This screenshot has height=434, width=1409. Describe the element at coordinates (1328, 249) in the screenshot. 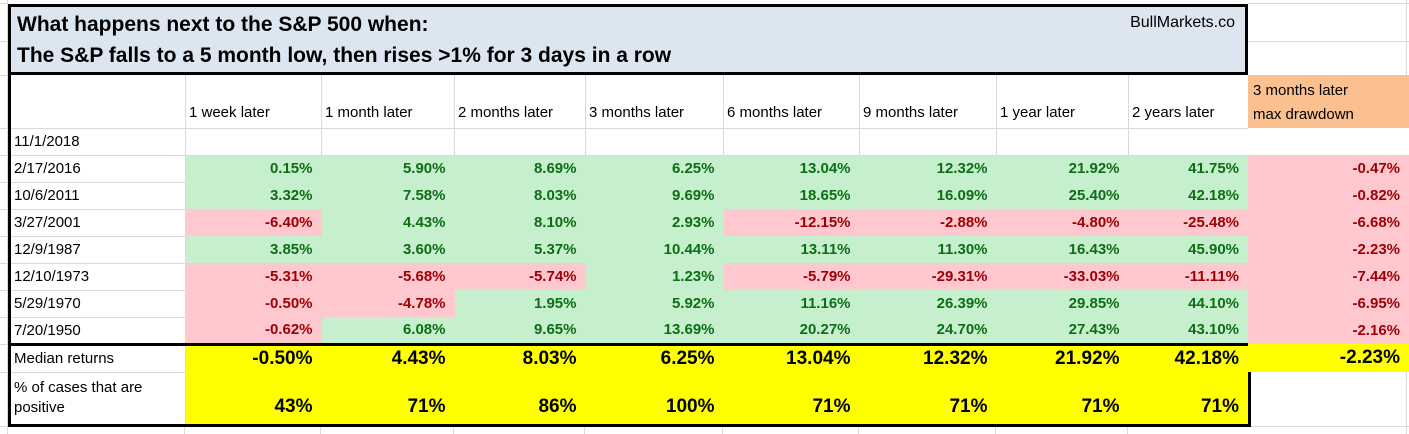

I see `drawdown-cell: -2.23%` at that location.